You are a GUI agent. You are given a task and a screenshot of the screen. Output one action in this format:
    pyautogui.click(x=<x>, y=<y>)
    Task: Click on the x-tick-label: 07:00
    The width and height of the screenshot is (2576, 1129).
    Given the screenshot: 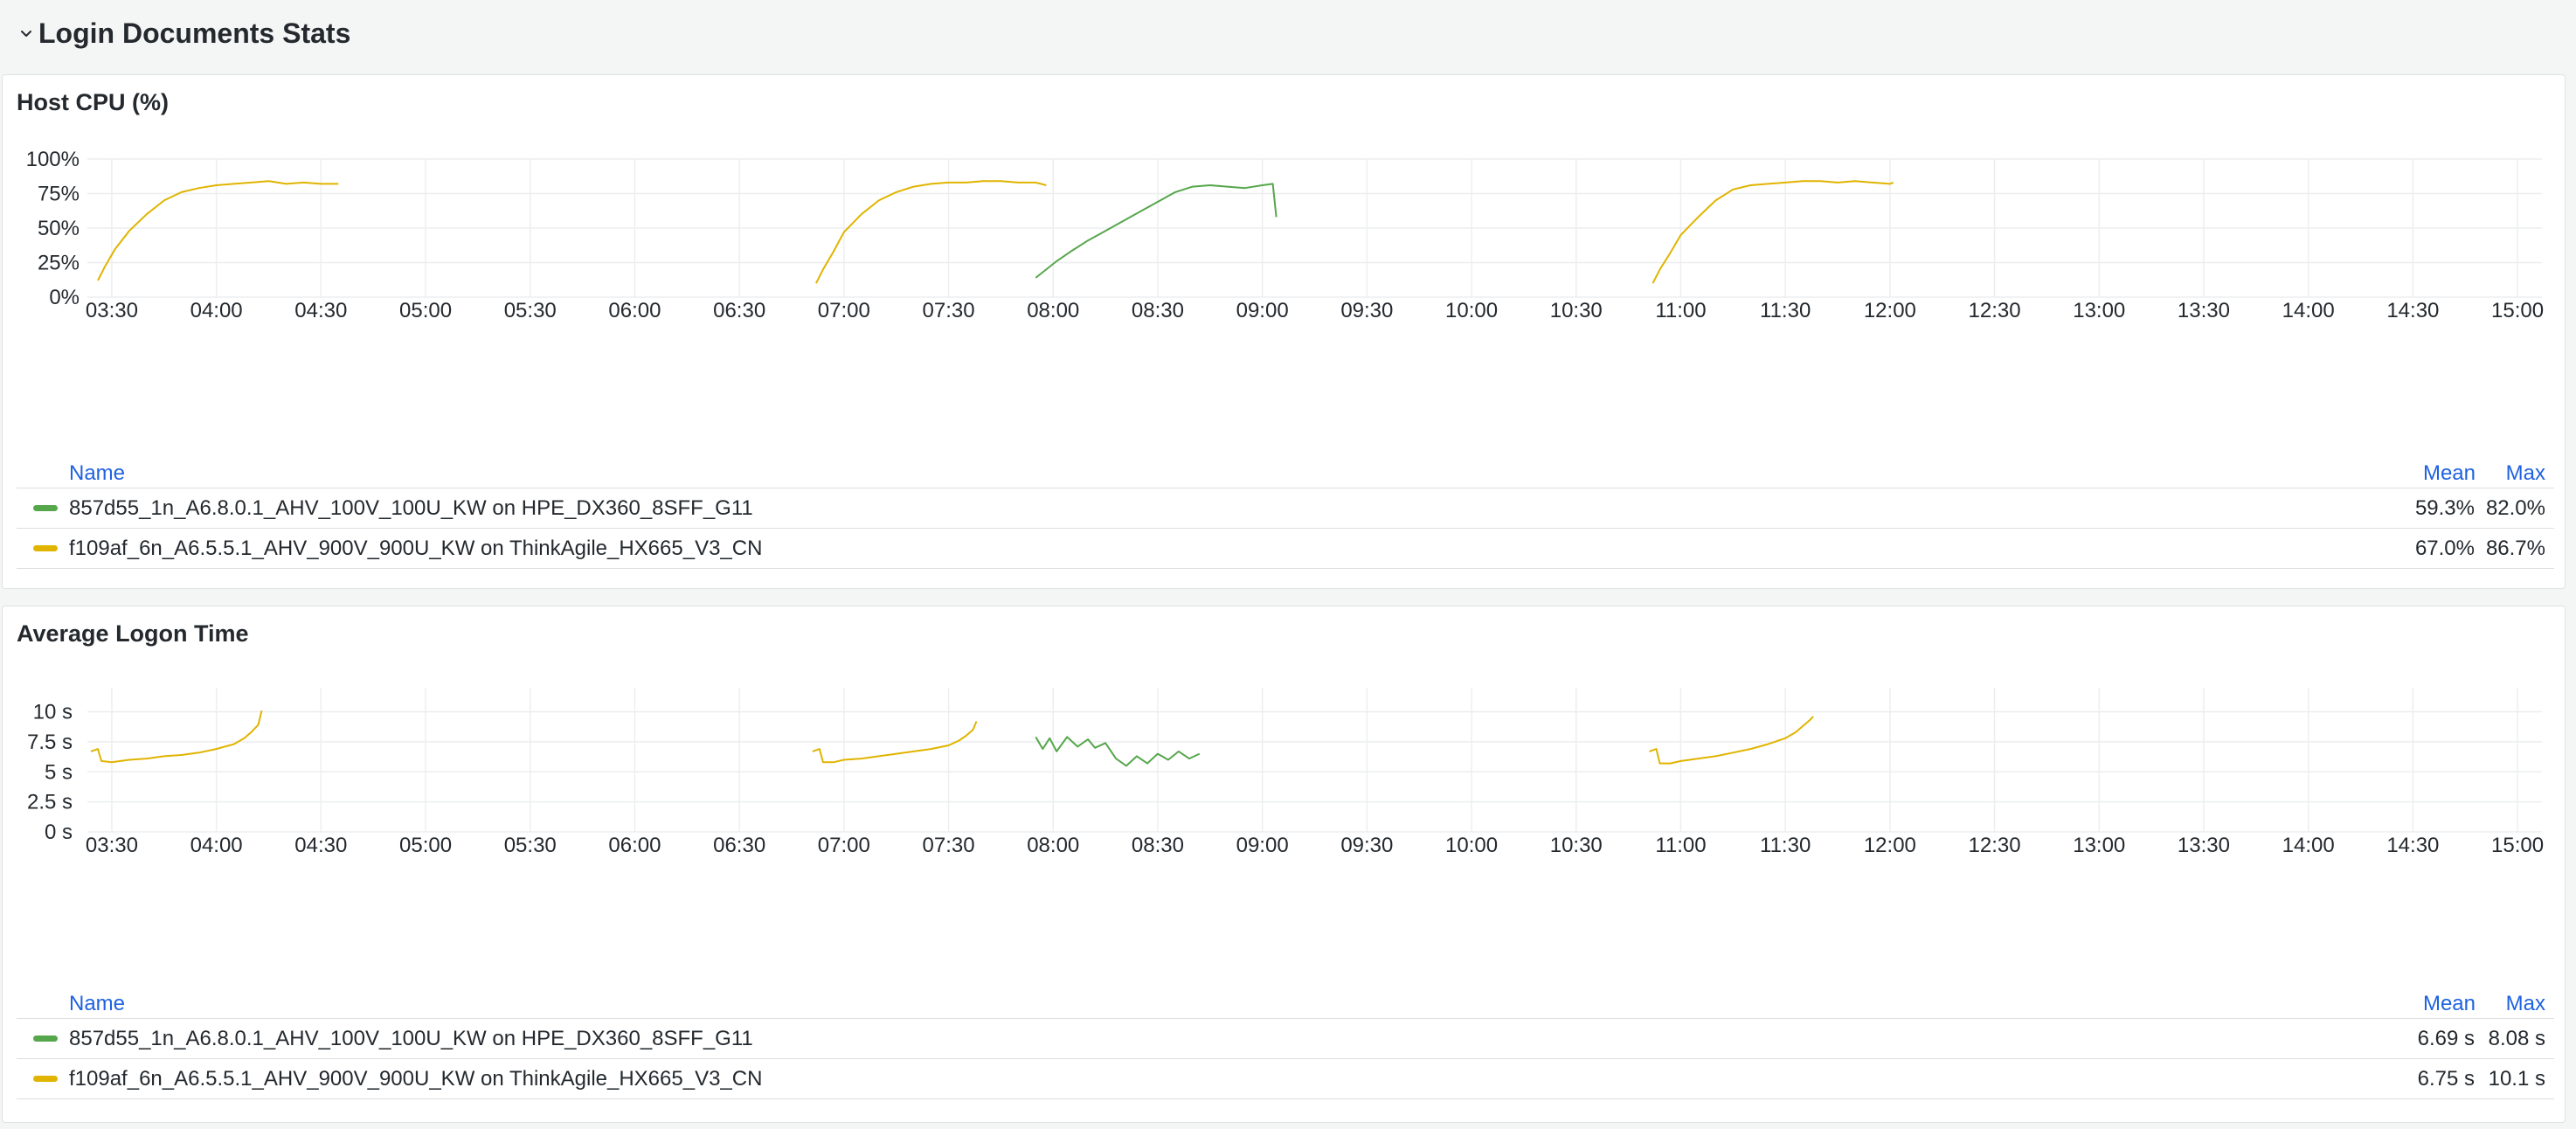 What is the action you would take?
    pyautogui.click(x=844, y=845)
    